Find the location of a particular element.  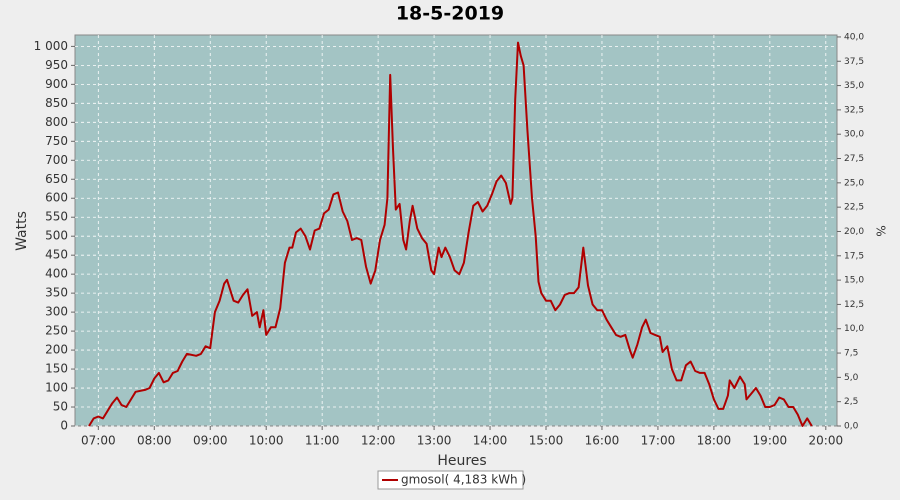

x-tick-label: 15:00 is located at coordinates (546, 441).